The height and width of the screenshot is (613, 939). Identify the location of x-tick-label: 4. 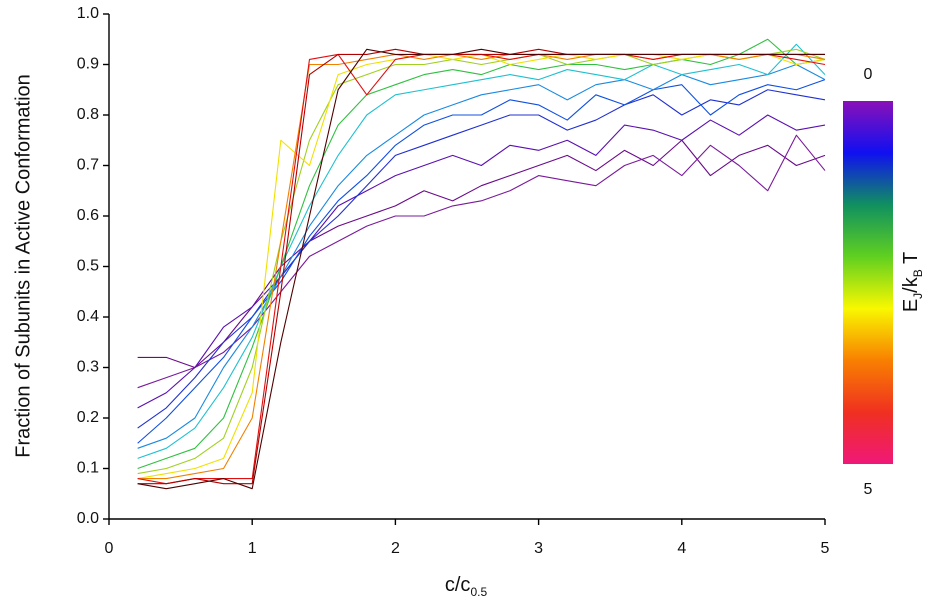
(681, 548).